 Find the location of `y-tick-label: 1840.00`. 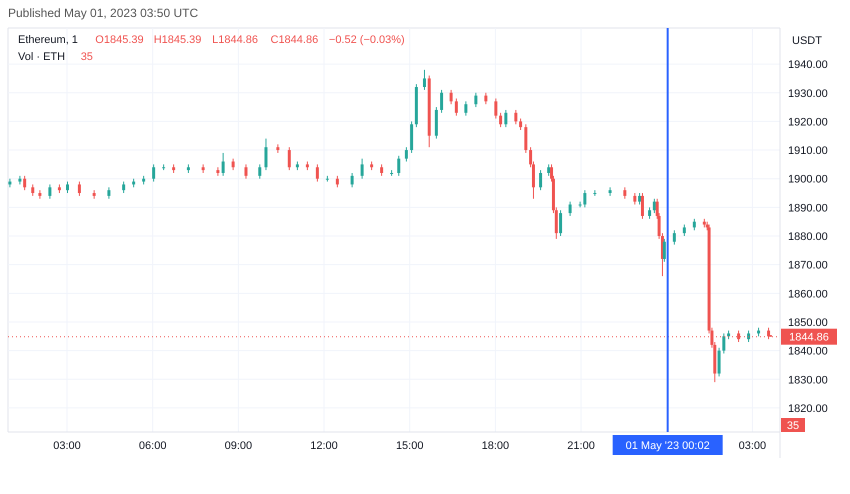

y-tick-label: 1840.00 is located at coordinates (808, 352).